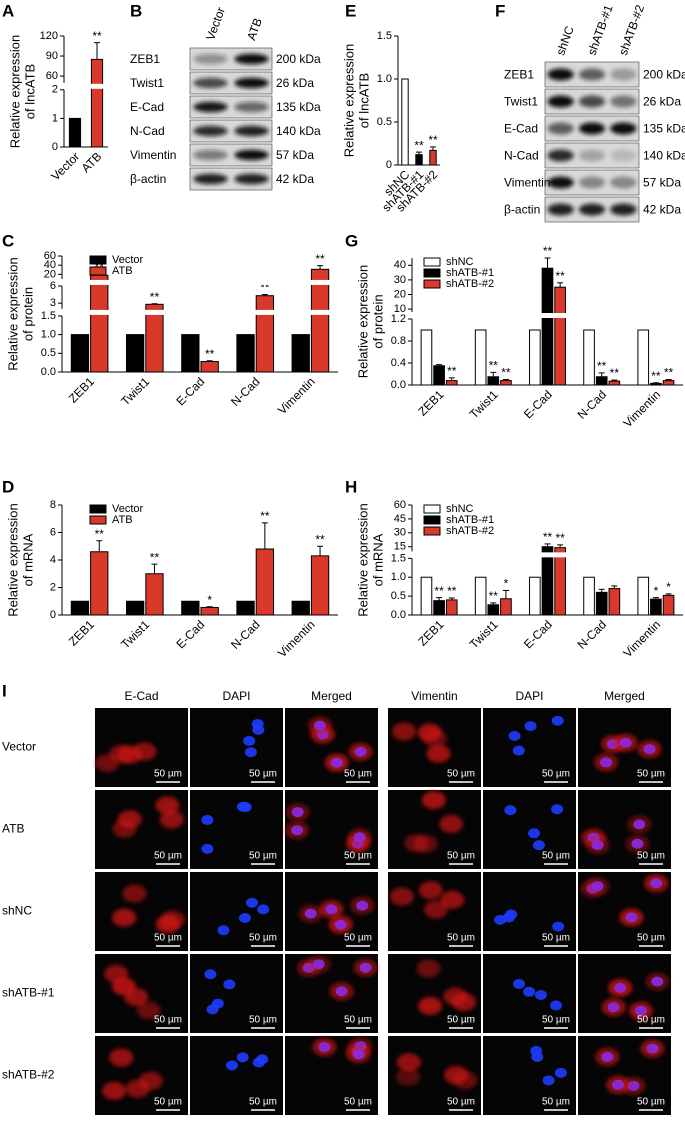 This screenshot has width=685, height=1127. Describe the element at coordinates (398, 558) in the screenshot. I see `y-tick-label: 1.5` at that location.